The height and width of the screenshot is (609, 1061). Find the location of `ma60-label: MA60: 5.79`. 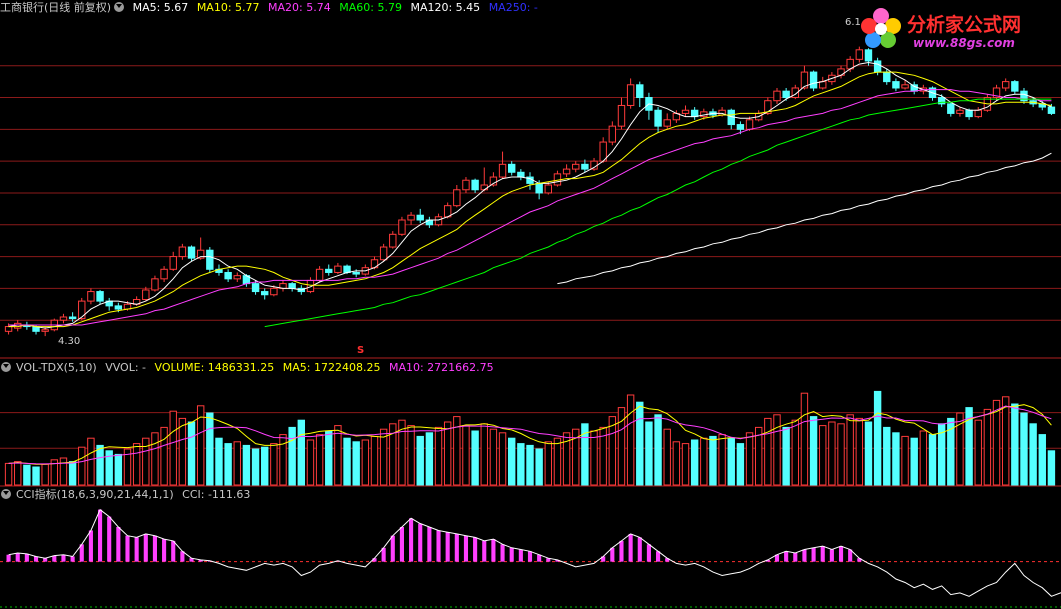

ma60-label: MA60: 5.79 is located at coordinates (370, 7).